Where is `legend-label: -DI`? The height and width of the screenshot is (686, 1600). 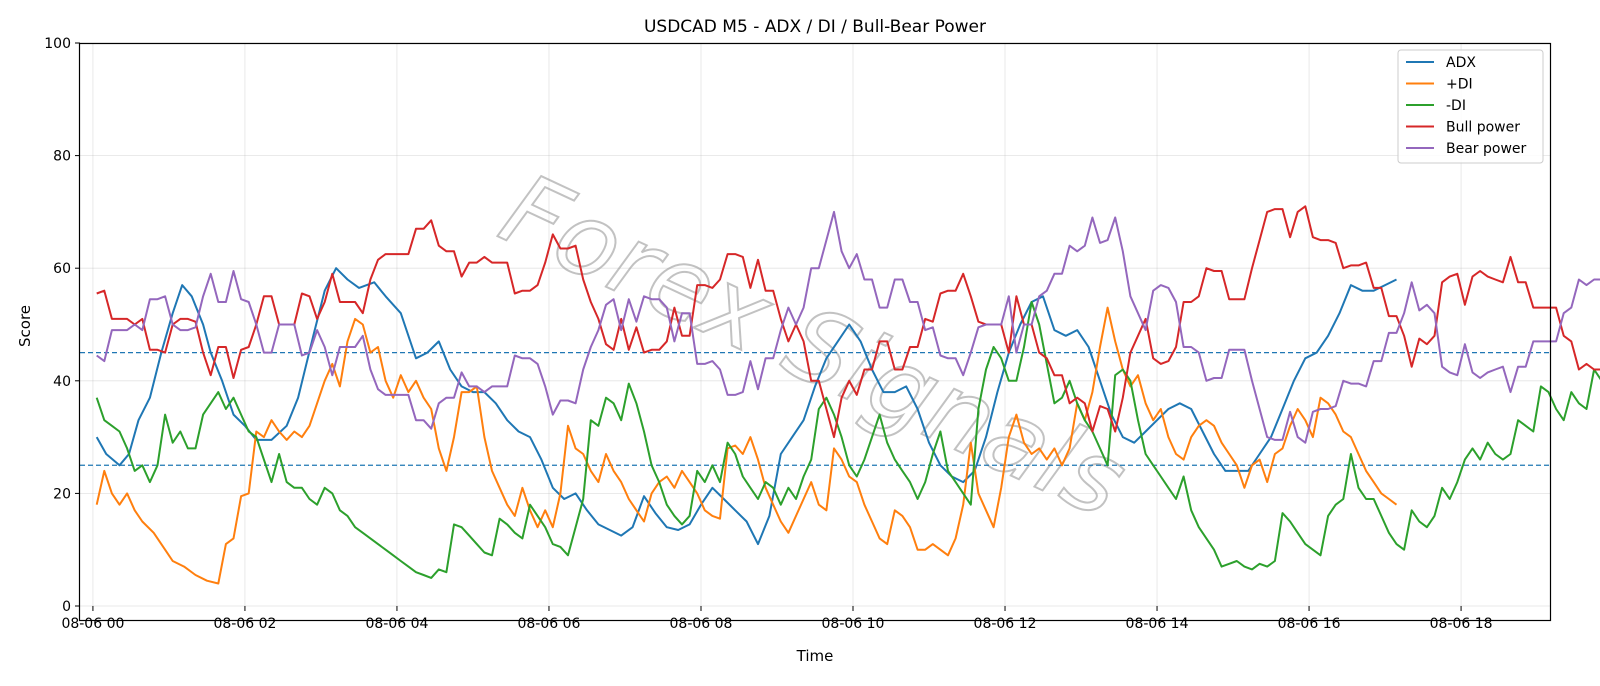 legend-label: -DI is located at coordinates (1456, 106).